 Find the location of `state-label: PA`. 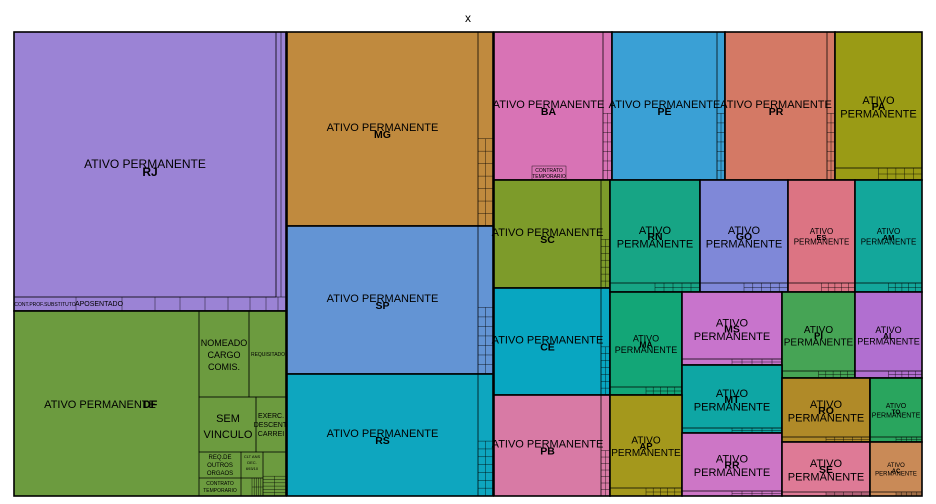

state-label: PA is located at coordinates (879, 107).